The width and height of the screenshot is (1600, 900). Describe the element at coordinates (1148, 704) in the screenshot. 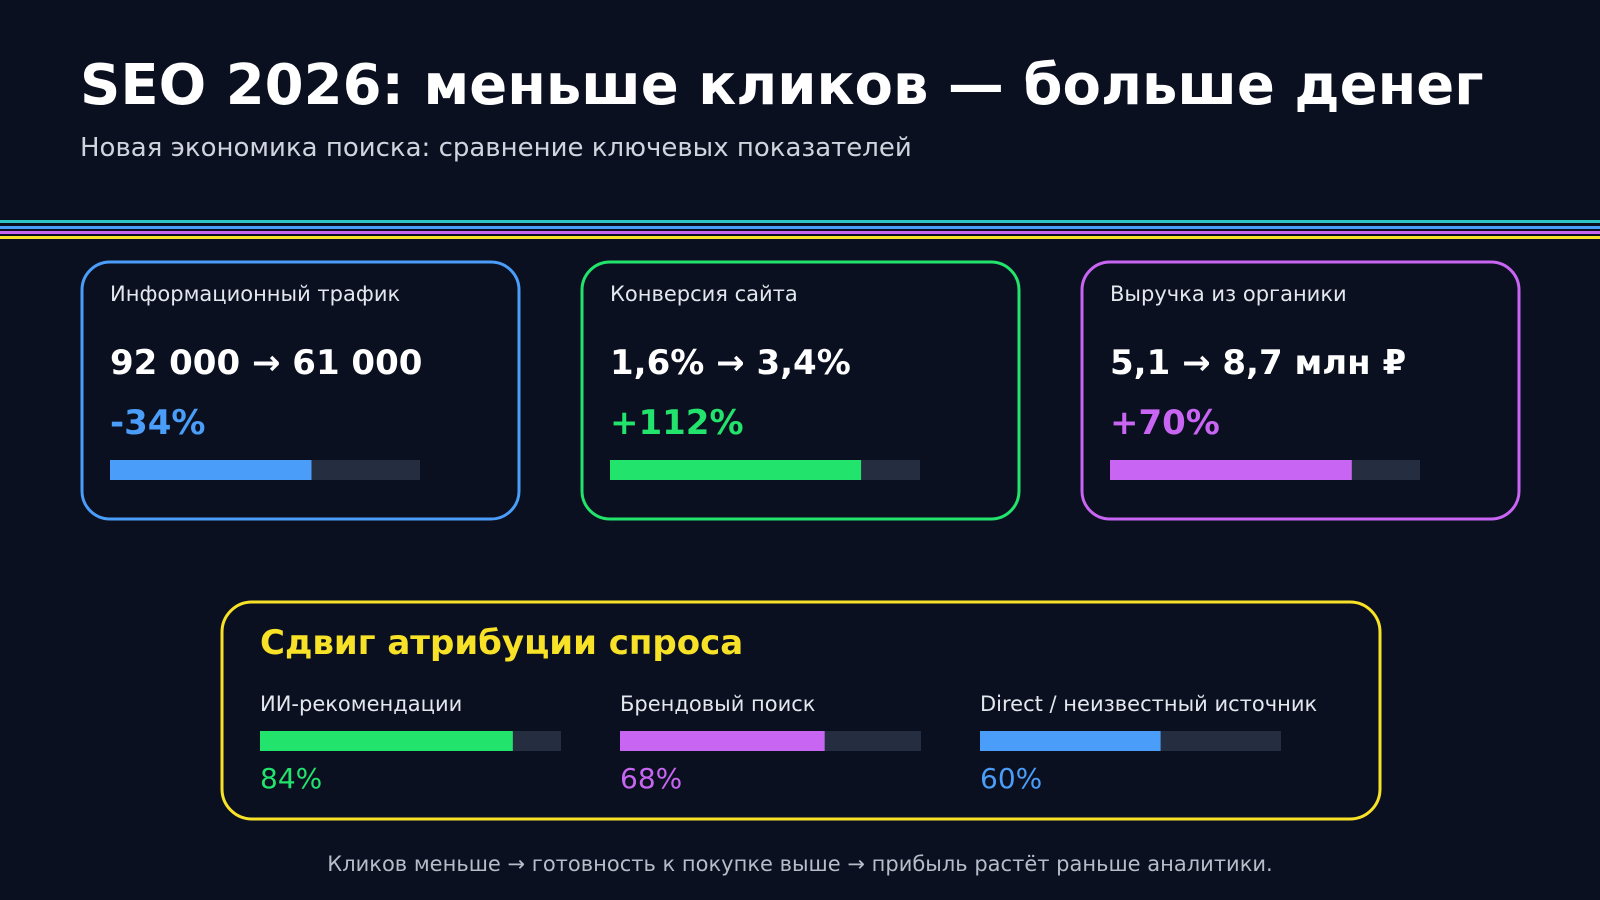

I see `item-label: Direct / неизвестный источник` at that location.